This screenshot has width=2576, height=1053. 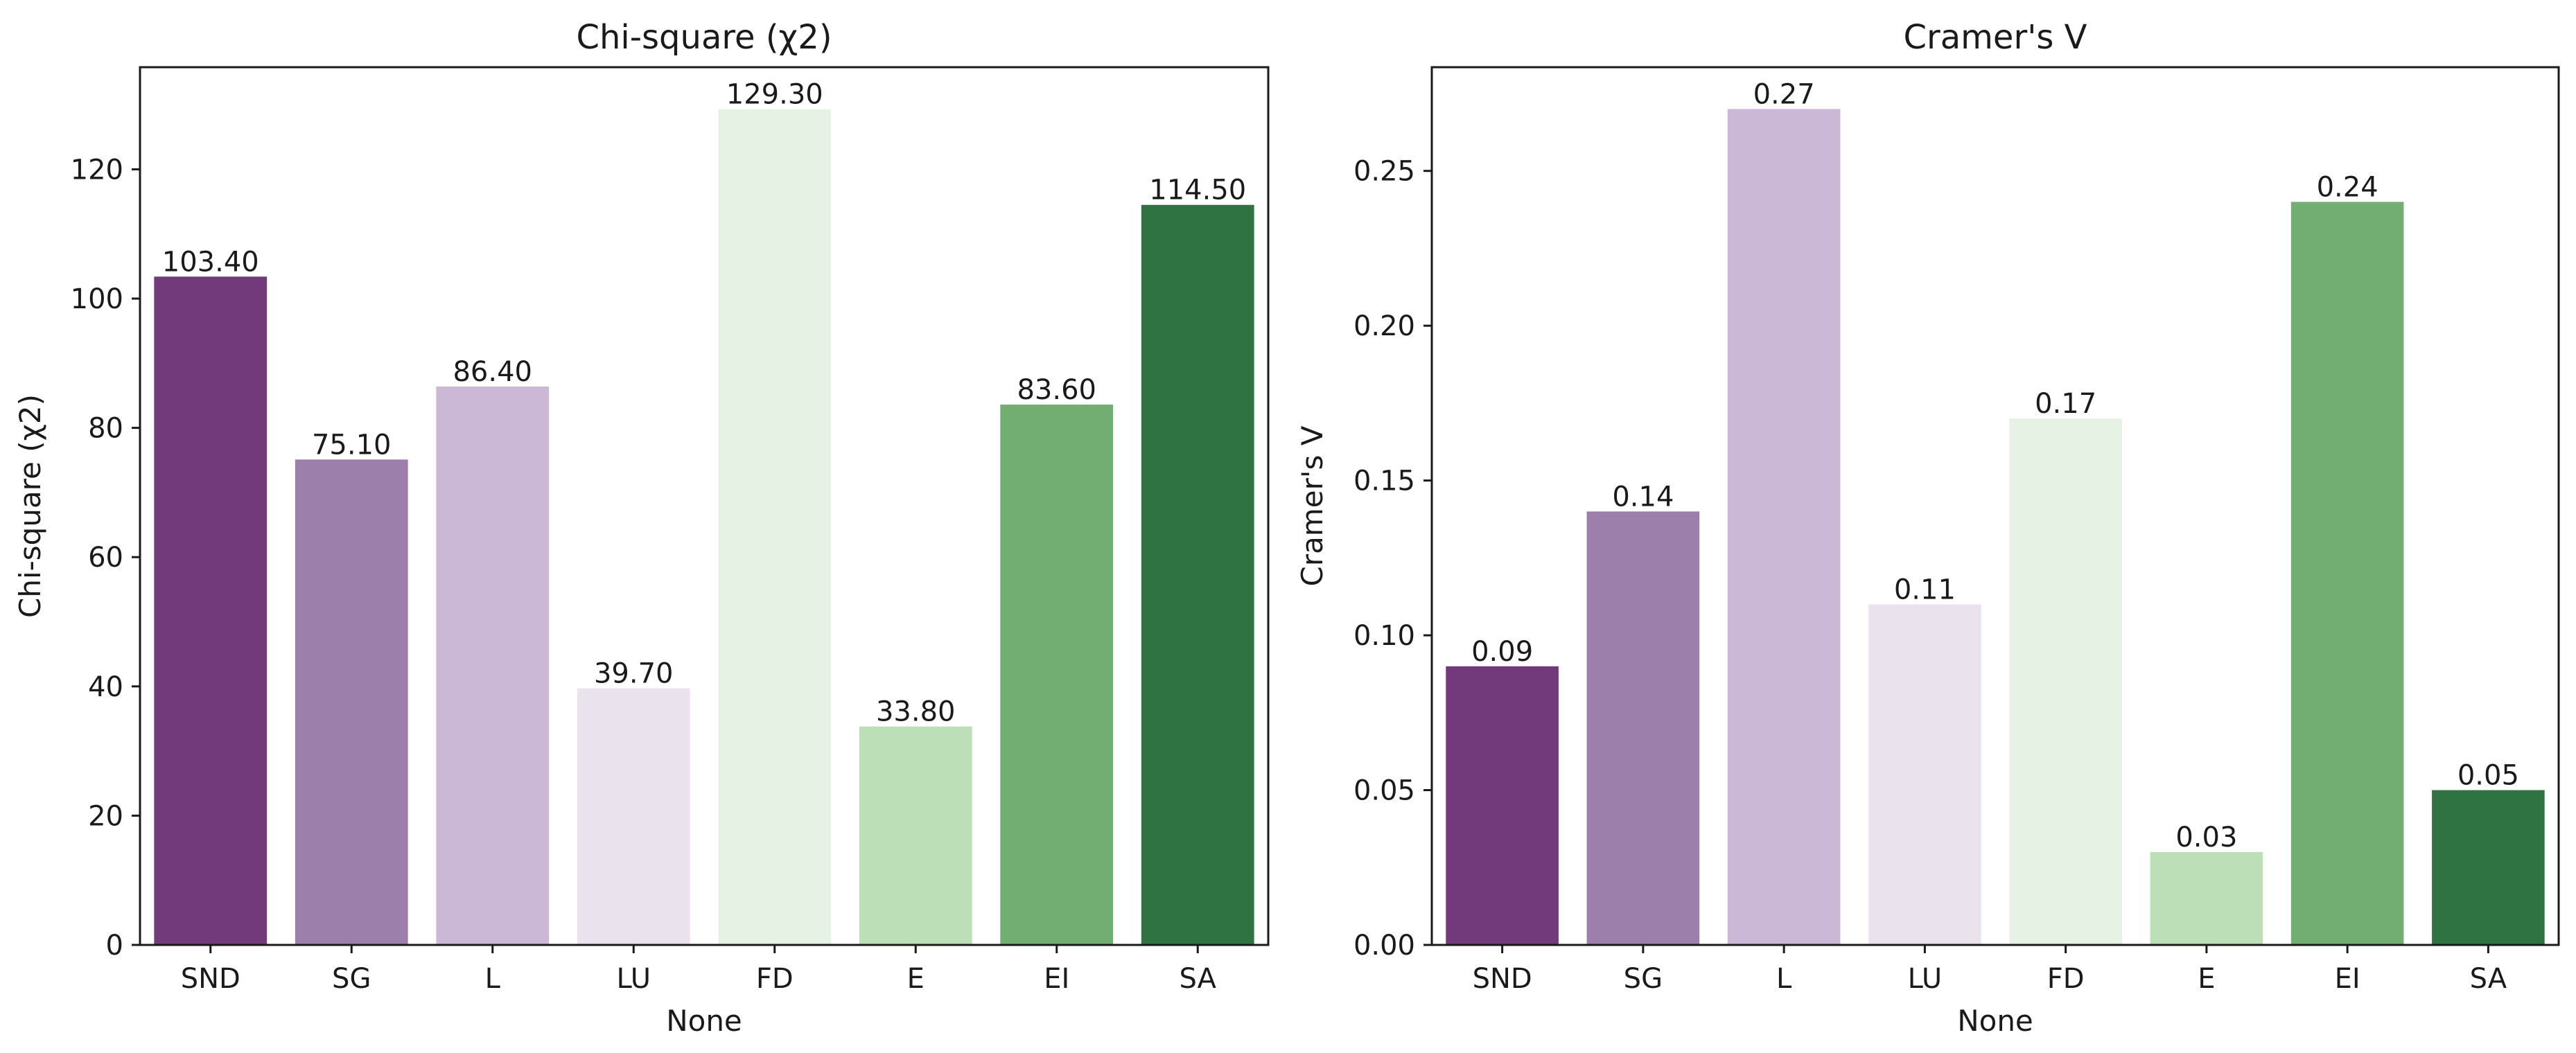 What do you see at coordinates (1784, 94) in the screenshot?
I see `data-label-l: 0.27` at bounding box center [1784, 94].